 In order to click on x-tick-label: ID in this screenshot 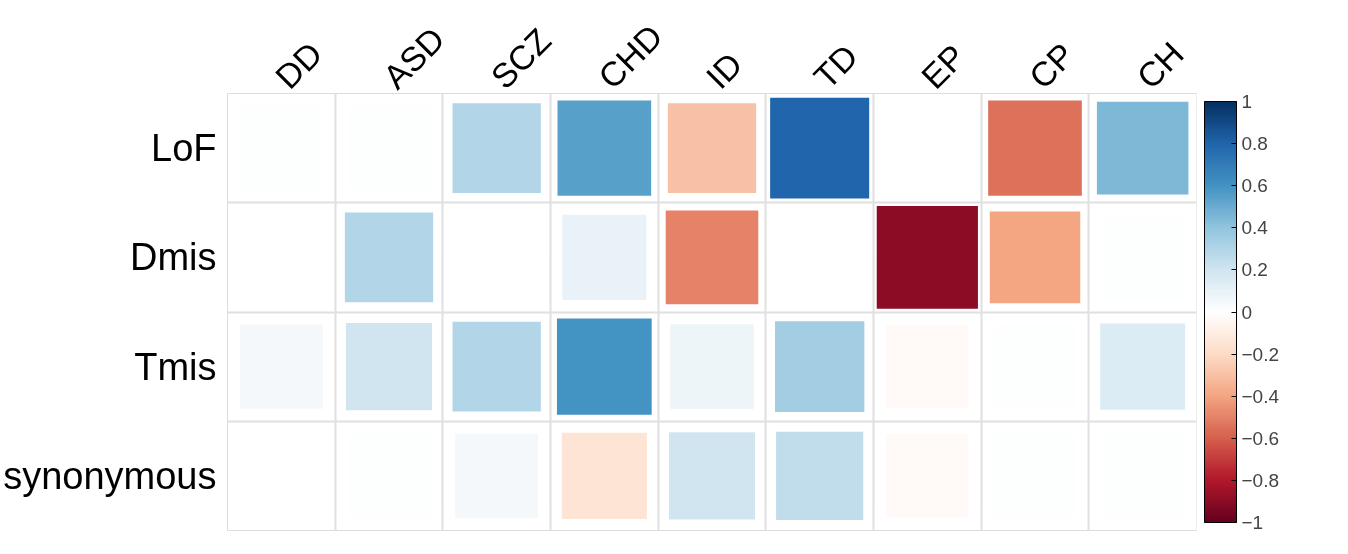, I will do `click(724, 70)`.